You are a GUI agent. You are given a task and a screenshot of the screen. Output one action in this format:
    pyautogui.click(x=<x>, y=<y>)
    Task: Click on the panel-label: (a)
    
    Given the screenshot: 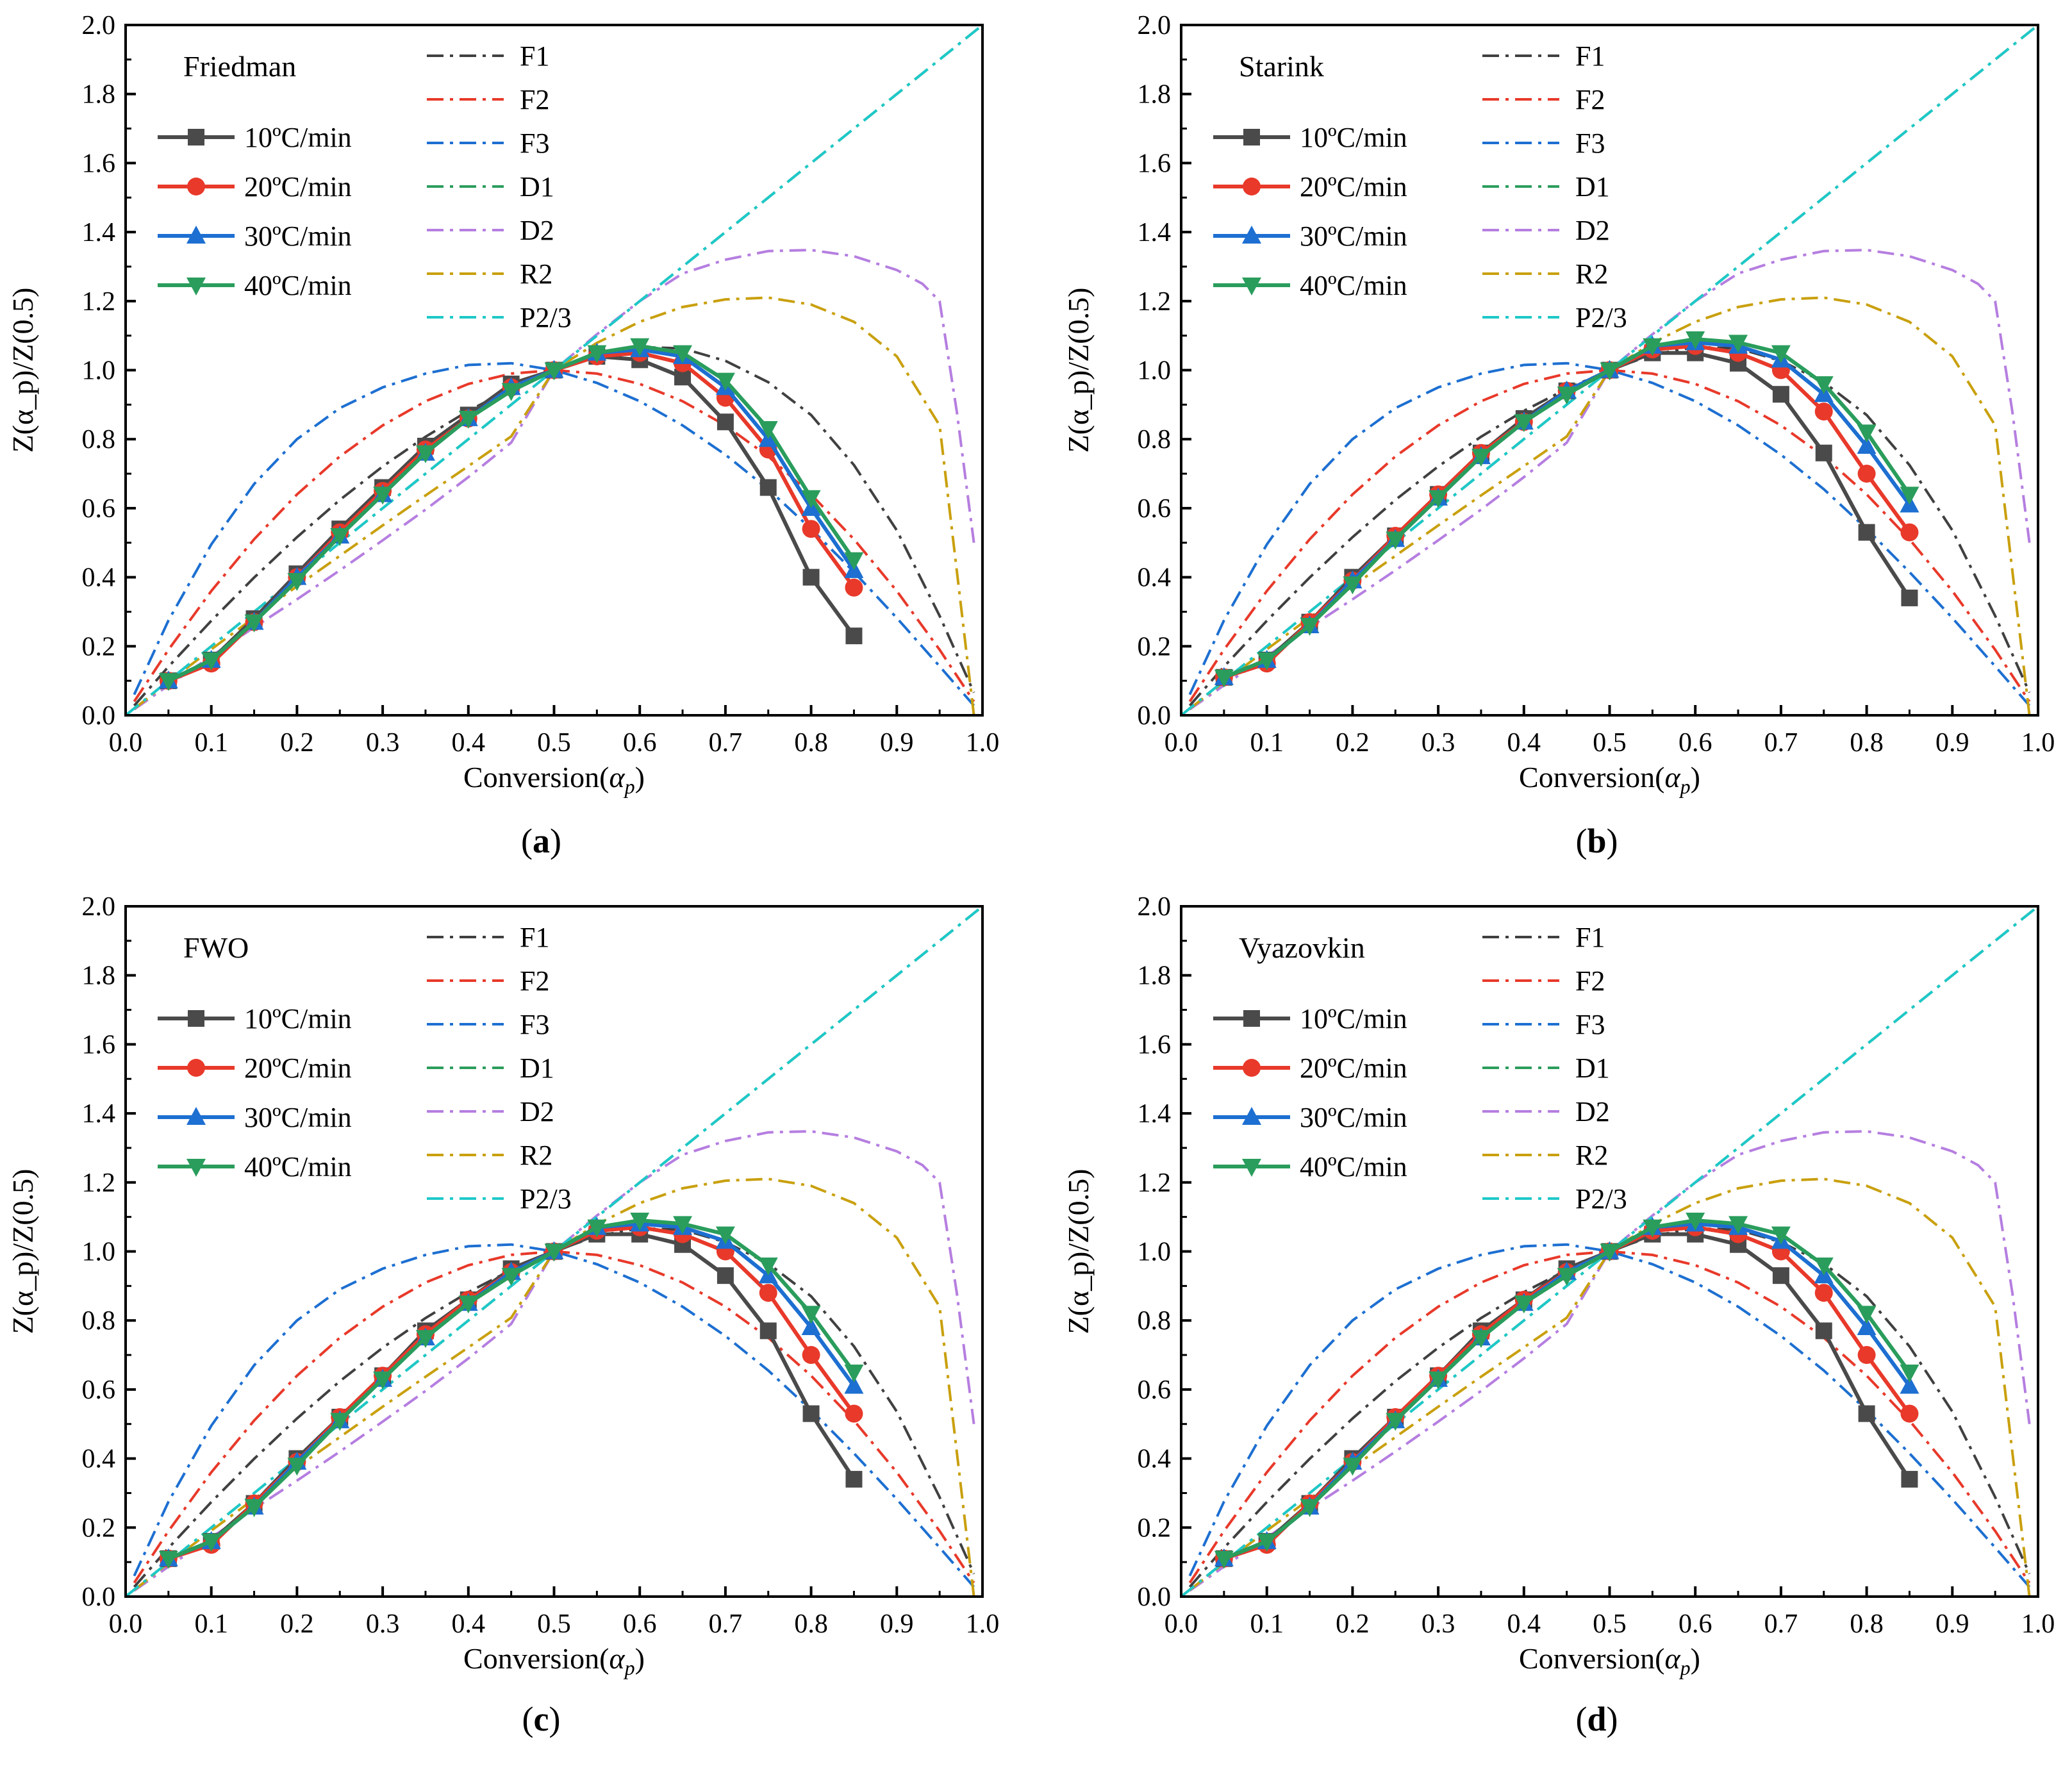 What is the action you would take?
    pyautogui.click(x=541, y=841)
    